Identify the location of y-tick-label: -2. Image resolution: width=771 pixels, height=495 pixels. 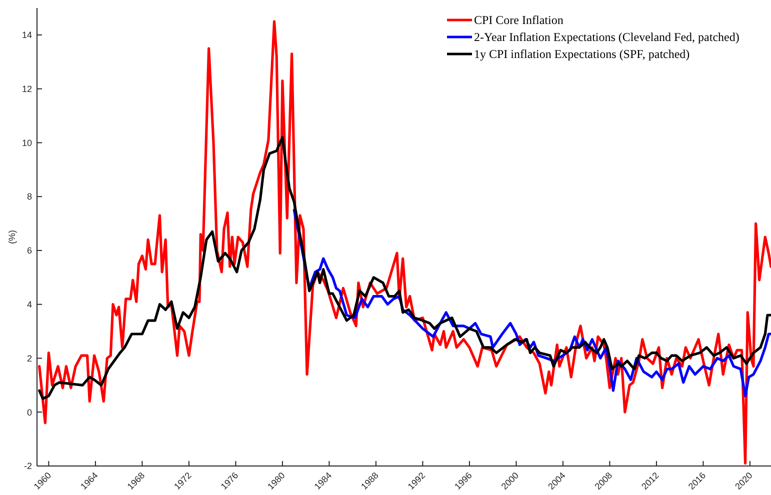
(28, 466).